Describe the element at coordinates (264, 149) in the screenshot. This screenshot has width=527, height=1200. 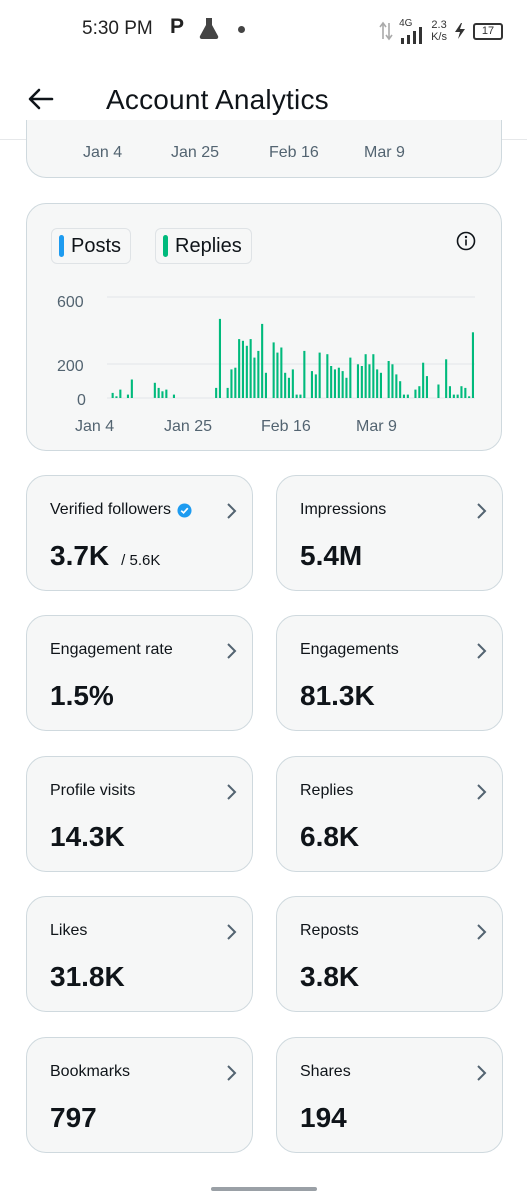
I see `top-chart-card: Jan 4 Jan 25 Feb 16 Mar 9` at that location.